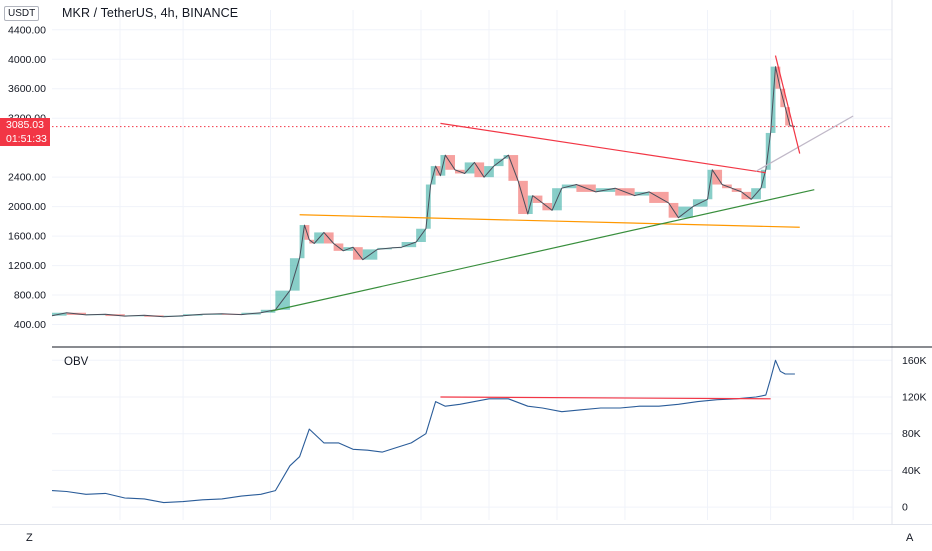 This screenshot has width=932, height=551. What do you see at coordinates (30, 296) in the screenshot?
I see `price-tick-label: 800.00` at bounding box center [30, 296].